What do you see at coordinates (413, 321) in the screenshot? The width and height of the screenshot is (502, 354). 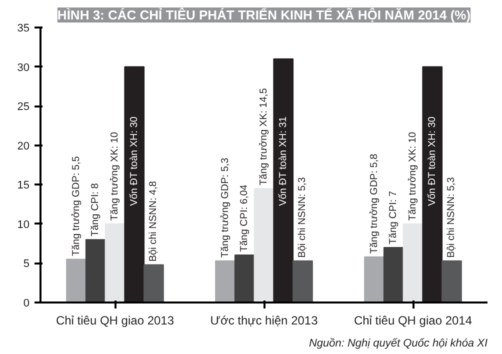 I see `x-tick-label: Chỉ tiêu QH giao 2014` at bounding box center [413, 321].